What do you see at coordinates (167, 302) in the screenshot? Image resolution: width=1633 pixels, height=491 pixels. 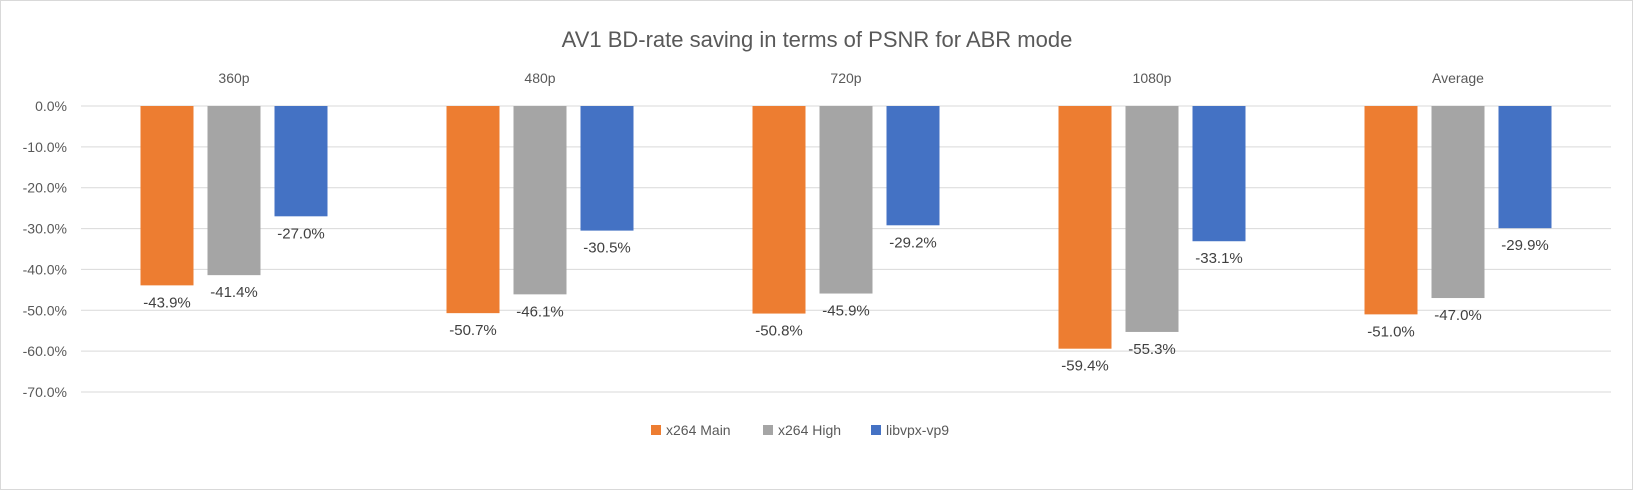 I see `data-label: -43.9%` at bounding box center [167, 302].